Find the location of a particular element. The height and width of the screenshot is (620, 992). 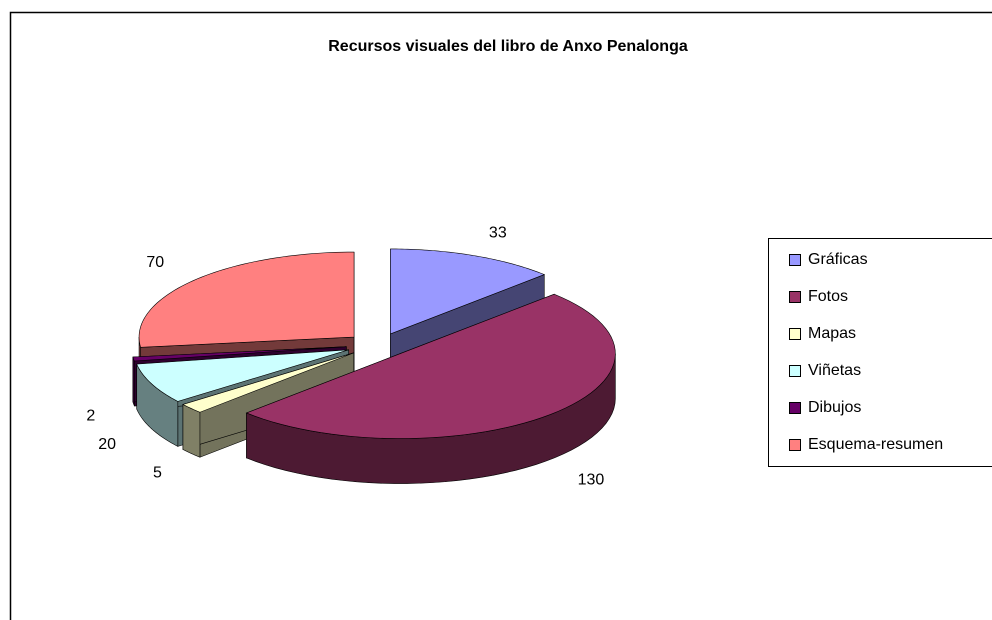

legend-label: Mapas is located at coordinates (832, 333).